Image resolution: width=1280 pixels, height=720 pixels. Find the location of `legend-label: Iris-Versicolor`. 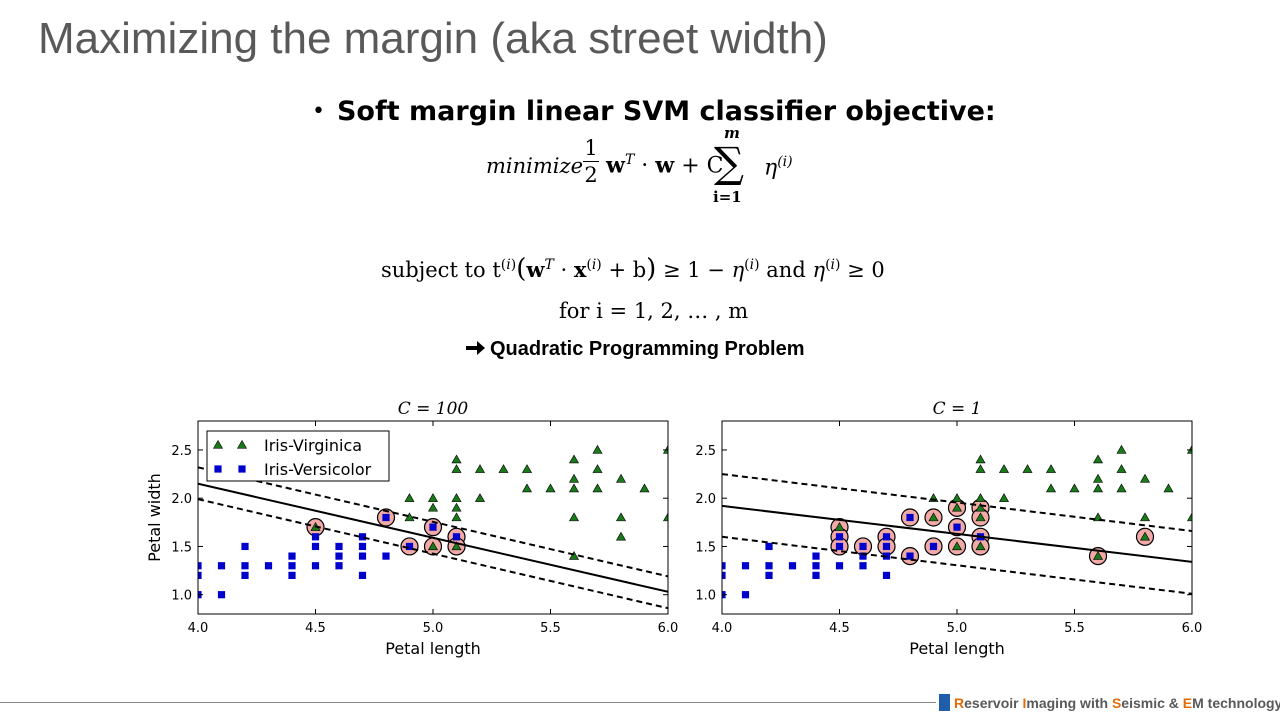

legend-label: Iris-Versicolor is located at coordinates (318, 469).